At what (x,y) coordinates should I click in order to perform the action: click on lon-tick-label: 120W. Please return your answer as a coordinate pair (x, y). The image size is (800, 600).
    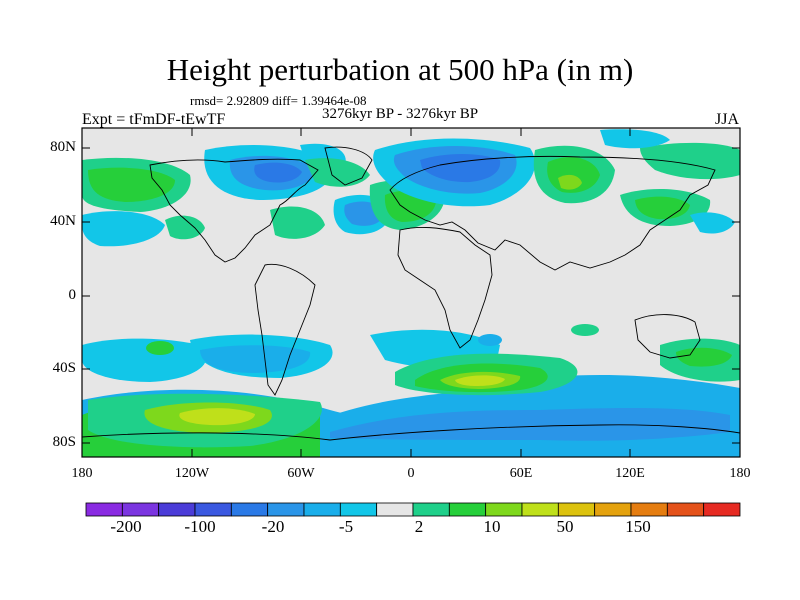
    Looking at the image, I should click on (192, 473).